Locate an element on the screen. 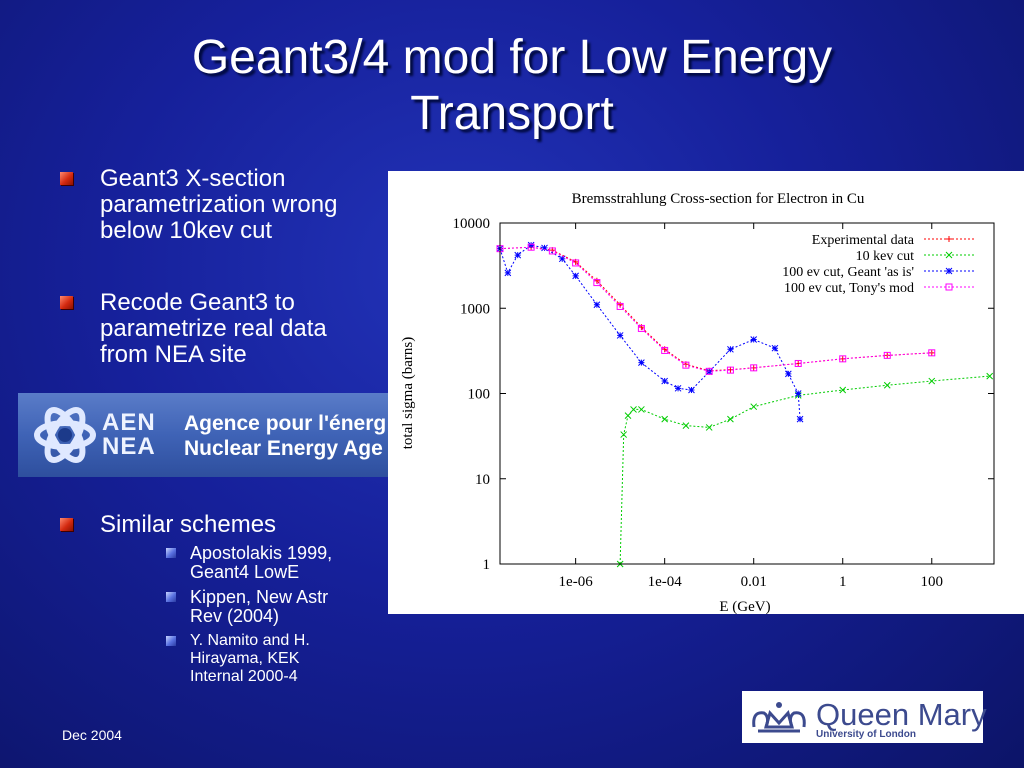 The width and height of the screenshot is (1024, 768). nea-code-line: NEA is located at coordinates (129, 446).